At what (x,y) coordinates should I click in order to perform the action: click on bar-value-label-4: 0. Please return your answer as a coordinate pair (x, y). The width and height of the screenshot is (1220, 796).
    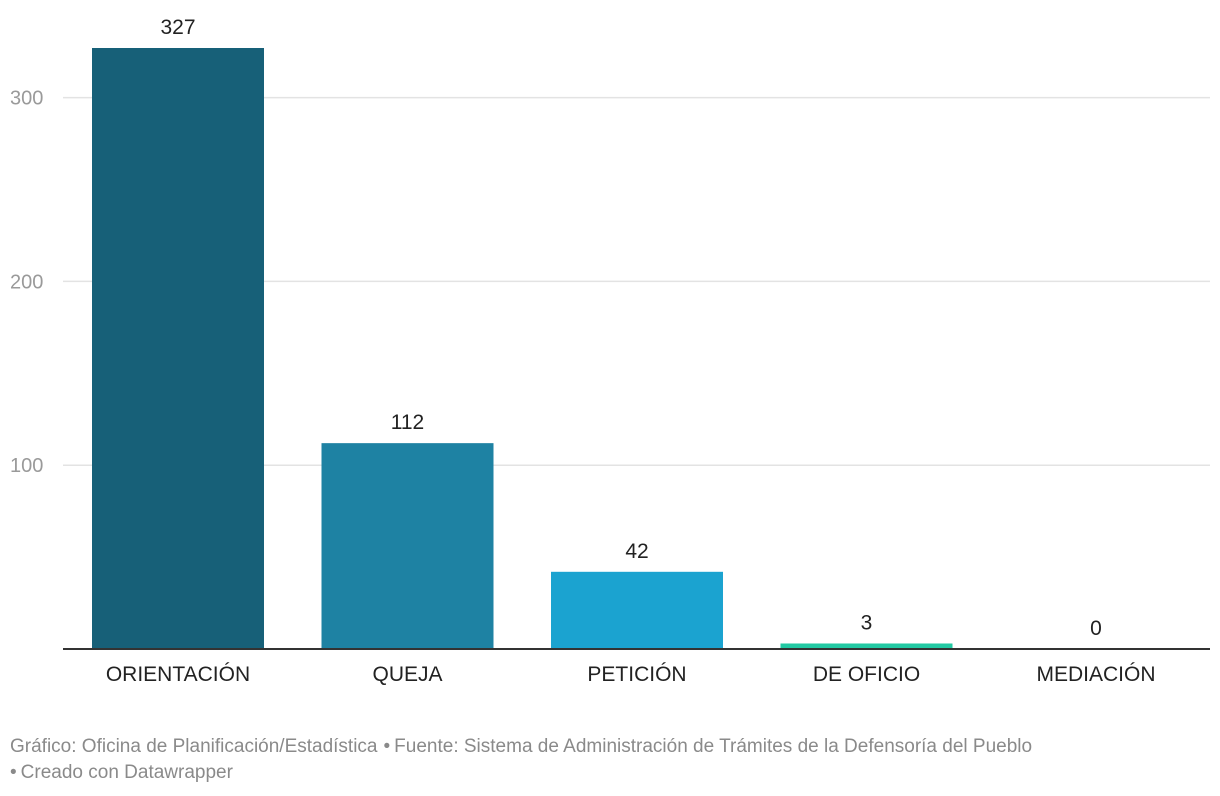
    Looking at the image, I should click on (1096, 628).